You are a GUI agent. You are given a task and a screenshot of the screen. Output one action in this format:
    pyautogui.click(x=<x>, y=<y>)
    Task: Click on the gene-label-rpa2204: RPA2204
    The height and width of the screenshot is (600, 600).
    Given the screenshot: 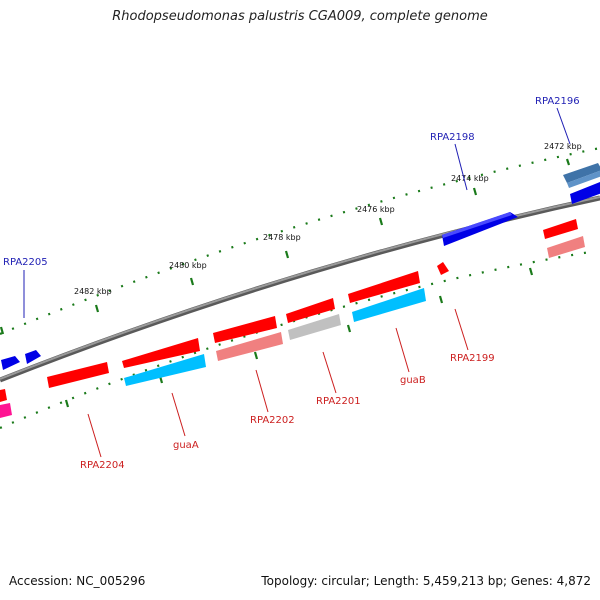 What is the action you would take?
    pyautogui.click(x=102, y=465)
    